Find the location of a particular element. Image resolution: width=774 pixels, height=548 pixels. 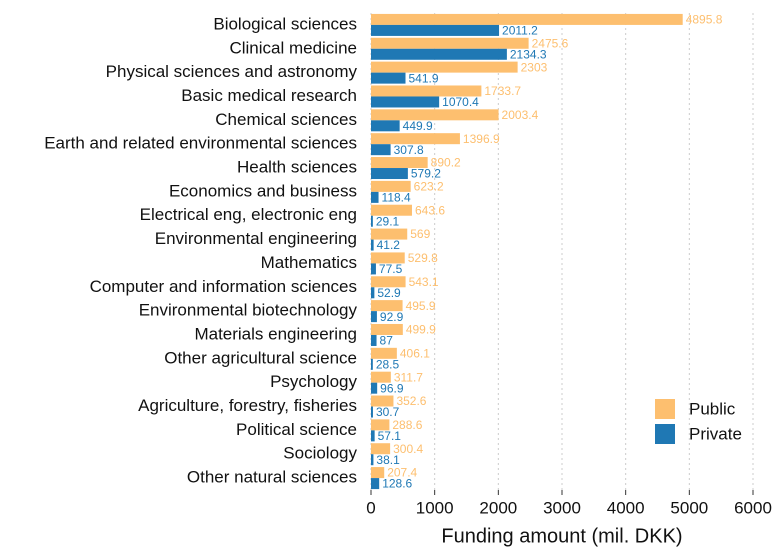

value-label: 890.2 is located at coordinates (446, 163).